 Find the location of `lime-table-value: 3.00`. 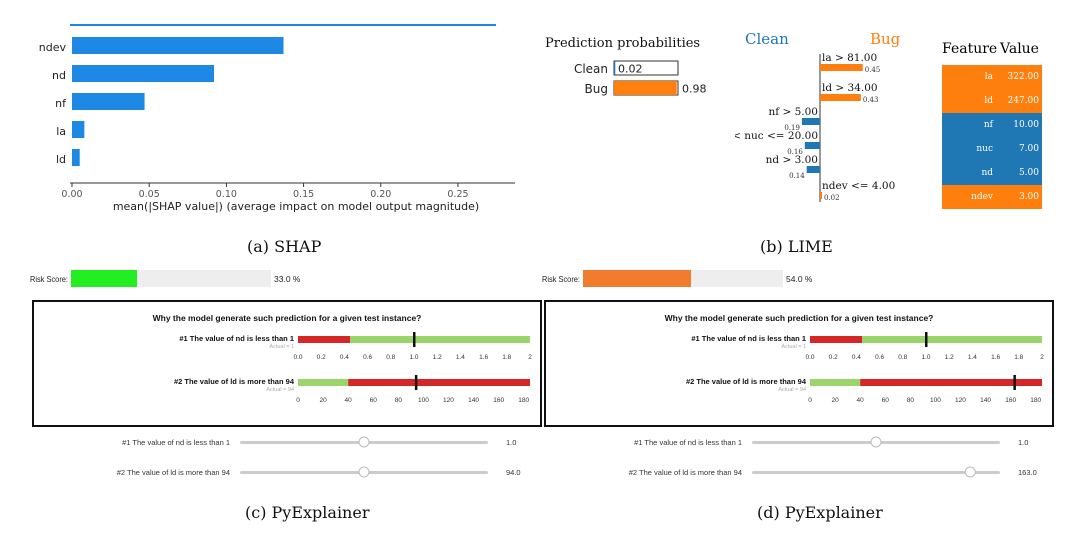

lime-table-value: 3.00 is located at coordinates (1028, 197).